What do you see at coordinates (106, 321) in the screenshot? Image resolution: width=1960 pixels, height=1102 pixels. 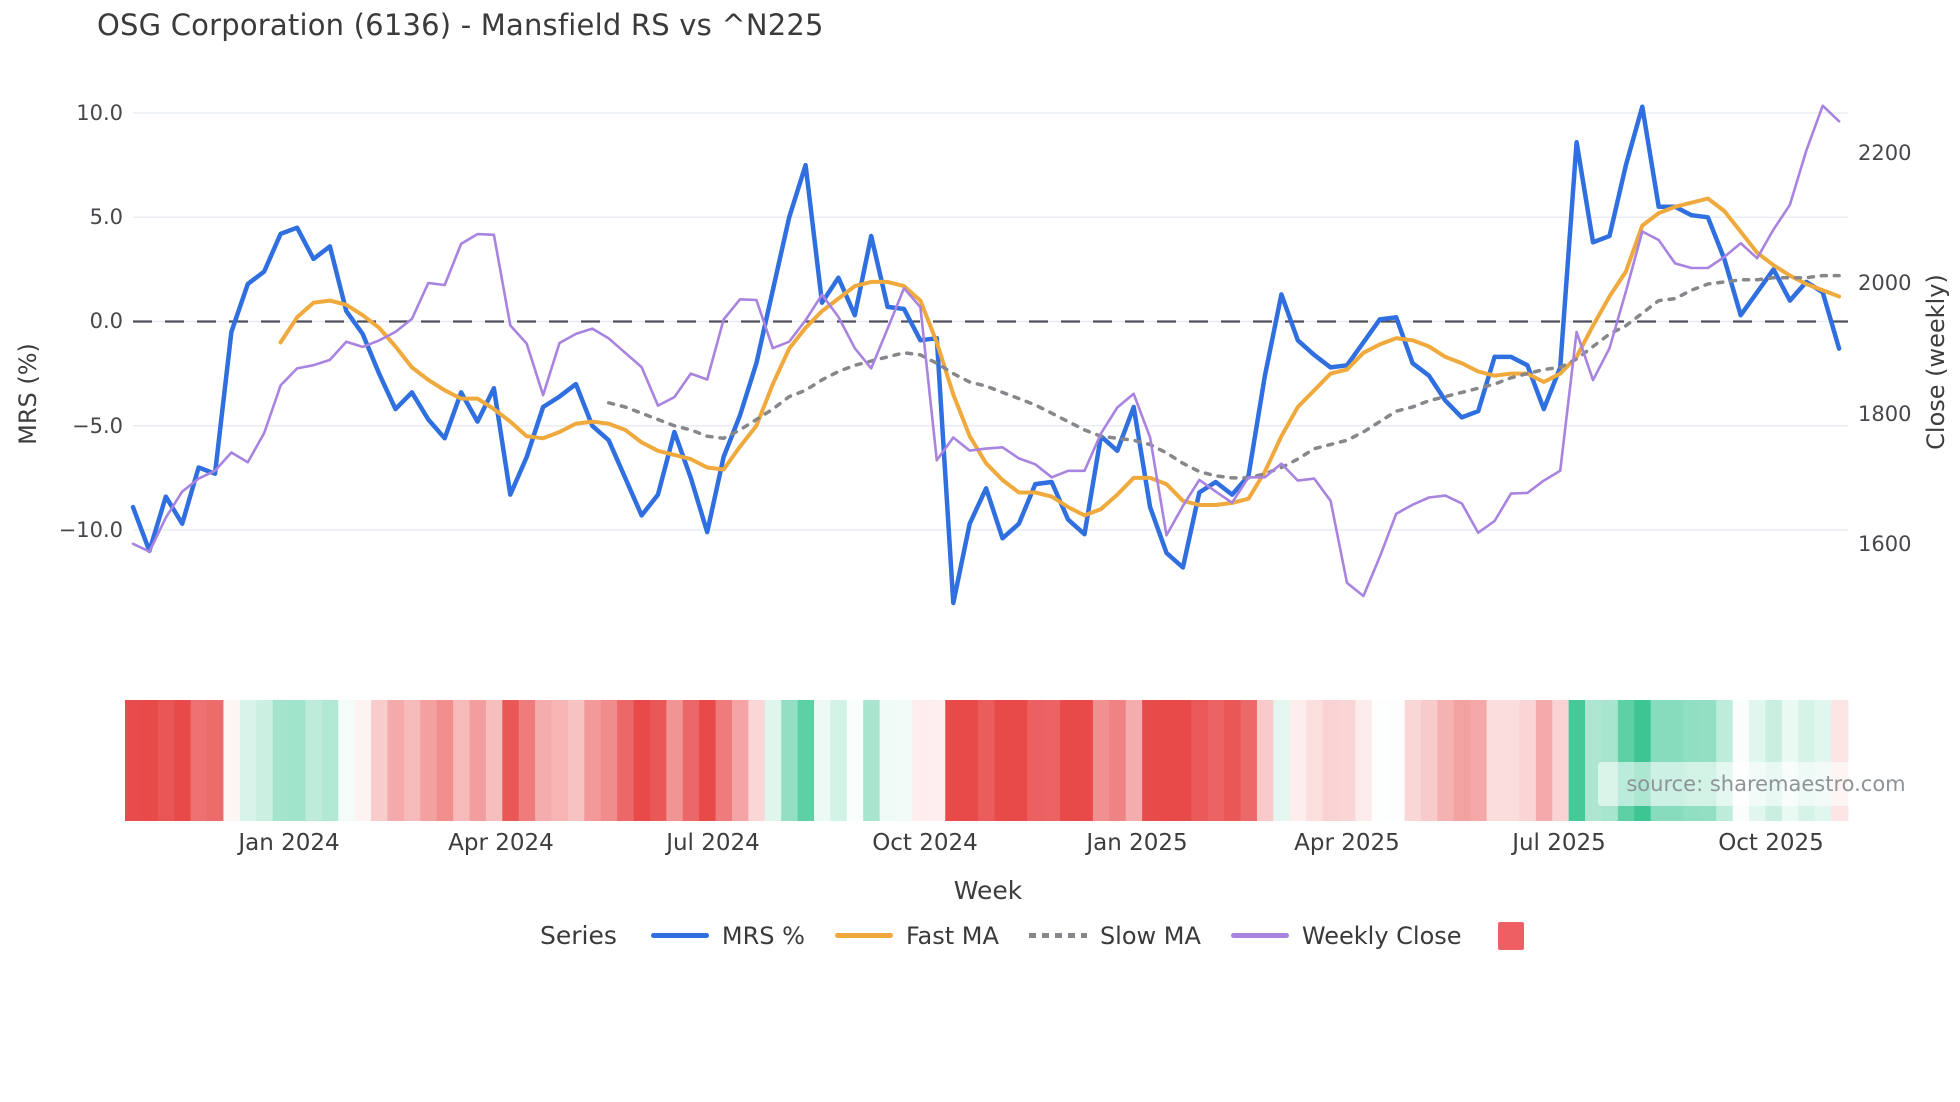 I see `y-left-tick: 0.0` at bounding box center [106, 321].